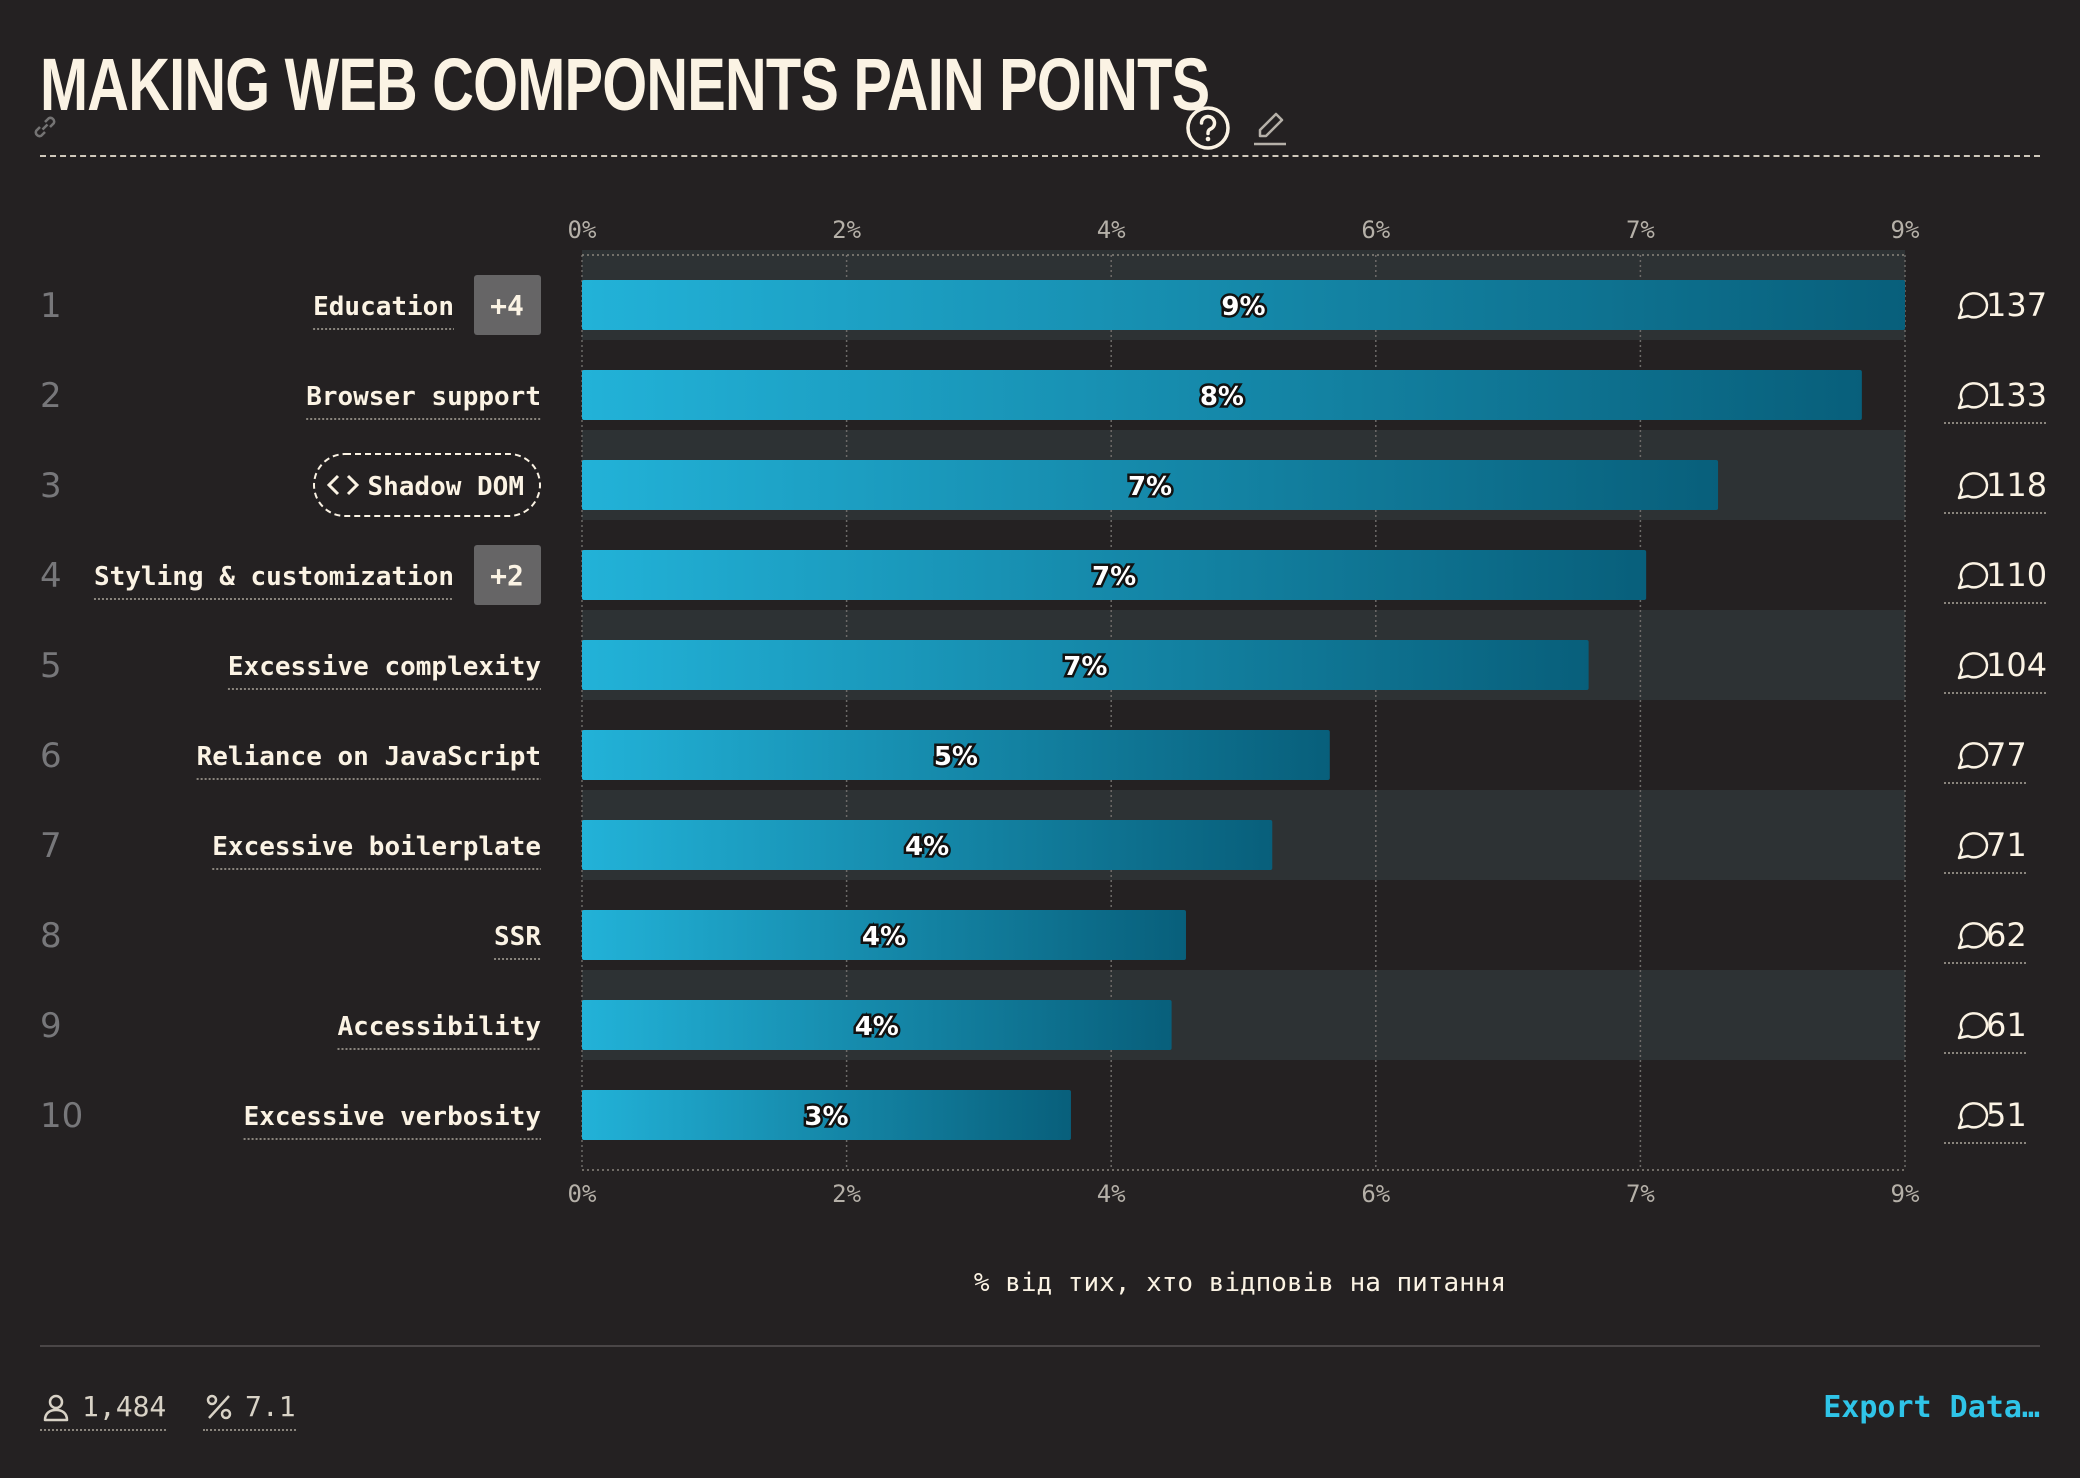 This screenshot has height=1478, width=2080. I want to click on score-stat: 7.1, so click(249, 1410).